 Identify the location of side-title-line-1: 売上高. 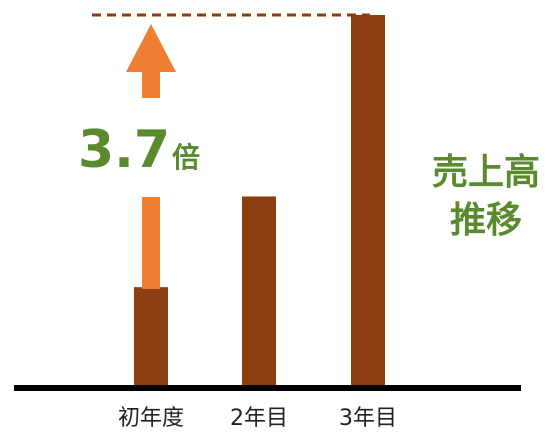
(486, 172).